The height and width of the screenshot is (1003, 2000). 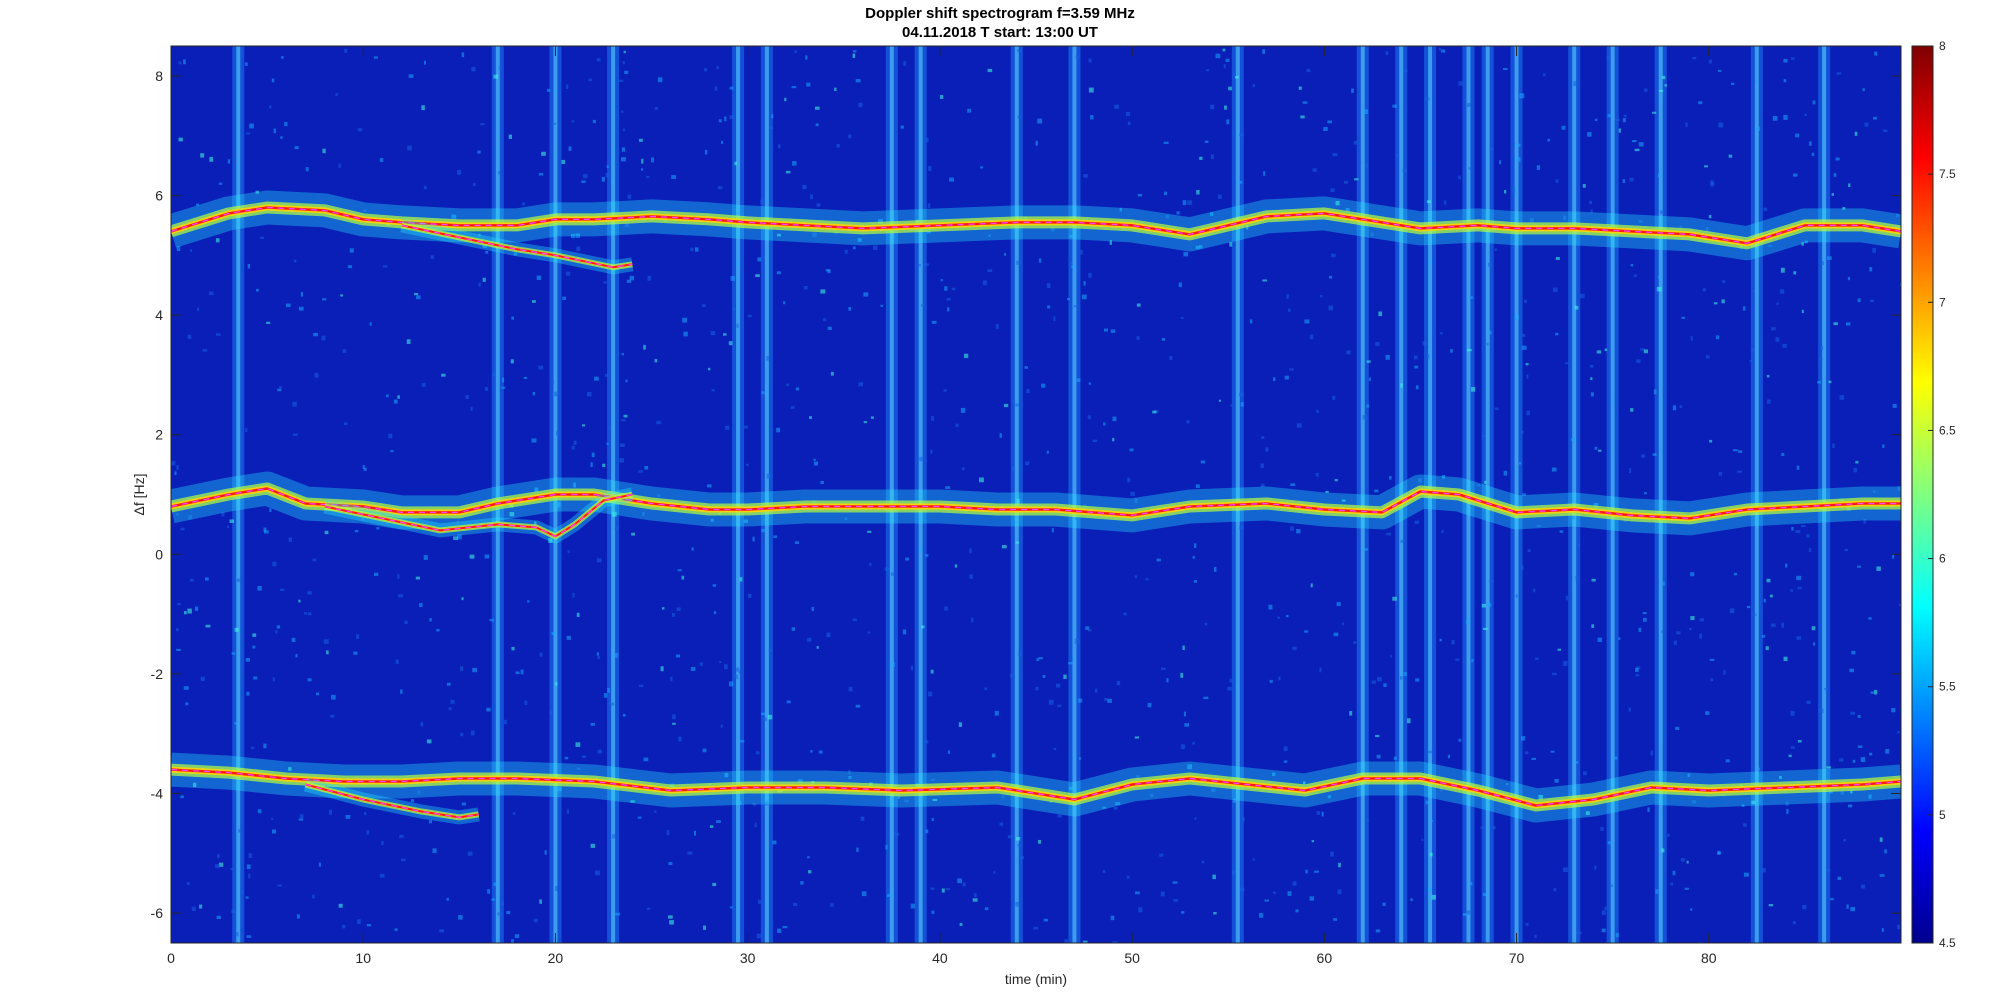 What do you see at coordinates (1942, 815) in the screenshot?
I see `colorbar-tick-label: 5` at bounding box center [1942, 815].